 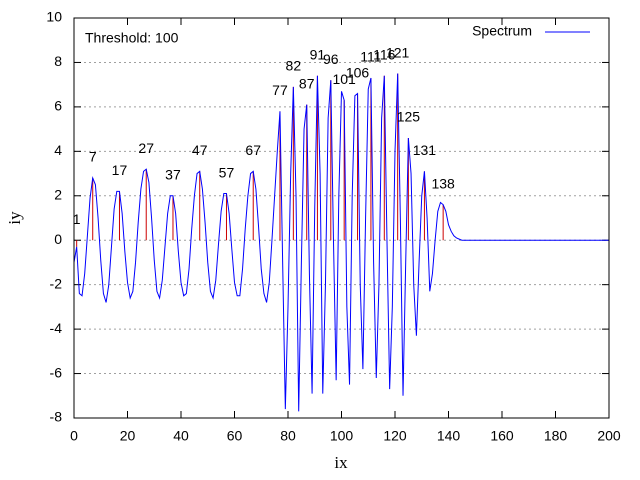 I want to click on peak-label: 87, so click(x=307, y=83).